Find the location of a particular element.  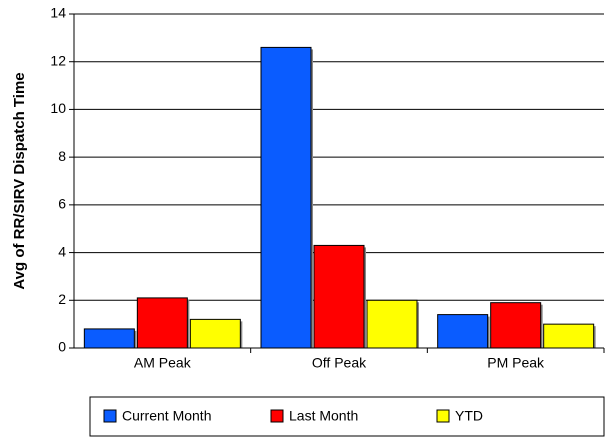

y-tick-label: 8 is located at coordinates (62, 156).